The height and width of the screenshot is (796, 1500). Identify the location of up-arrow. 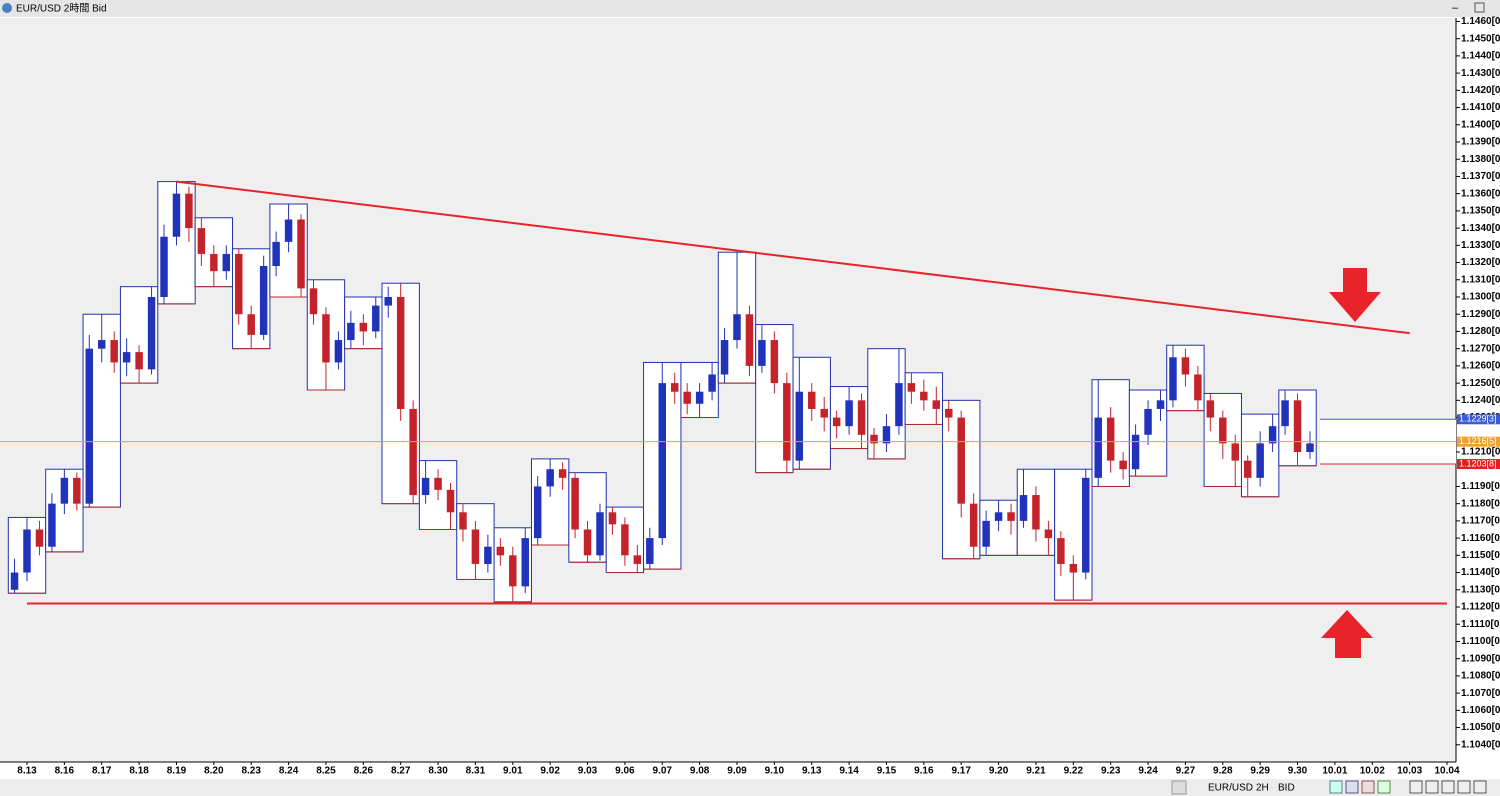
(1347, 634).